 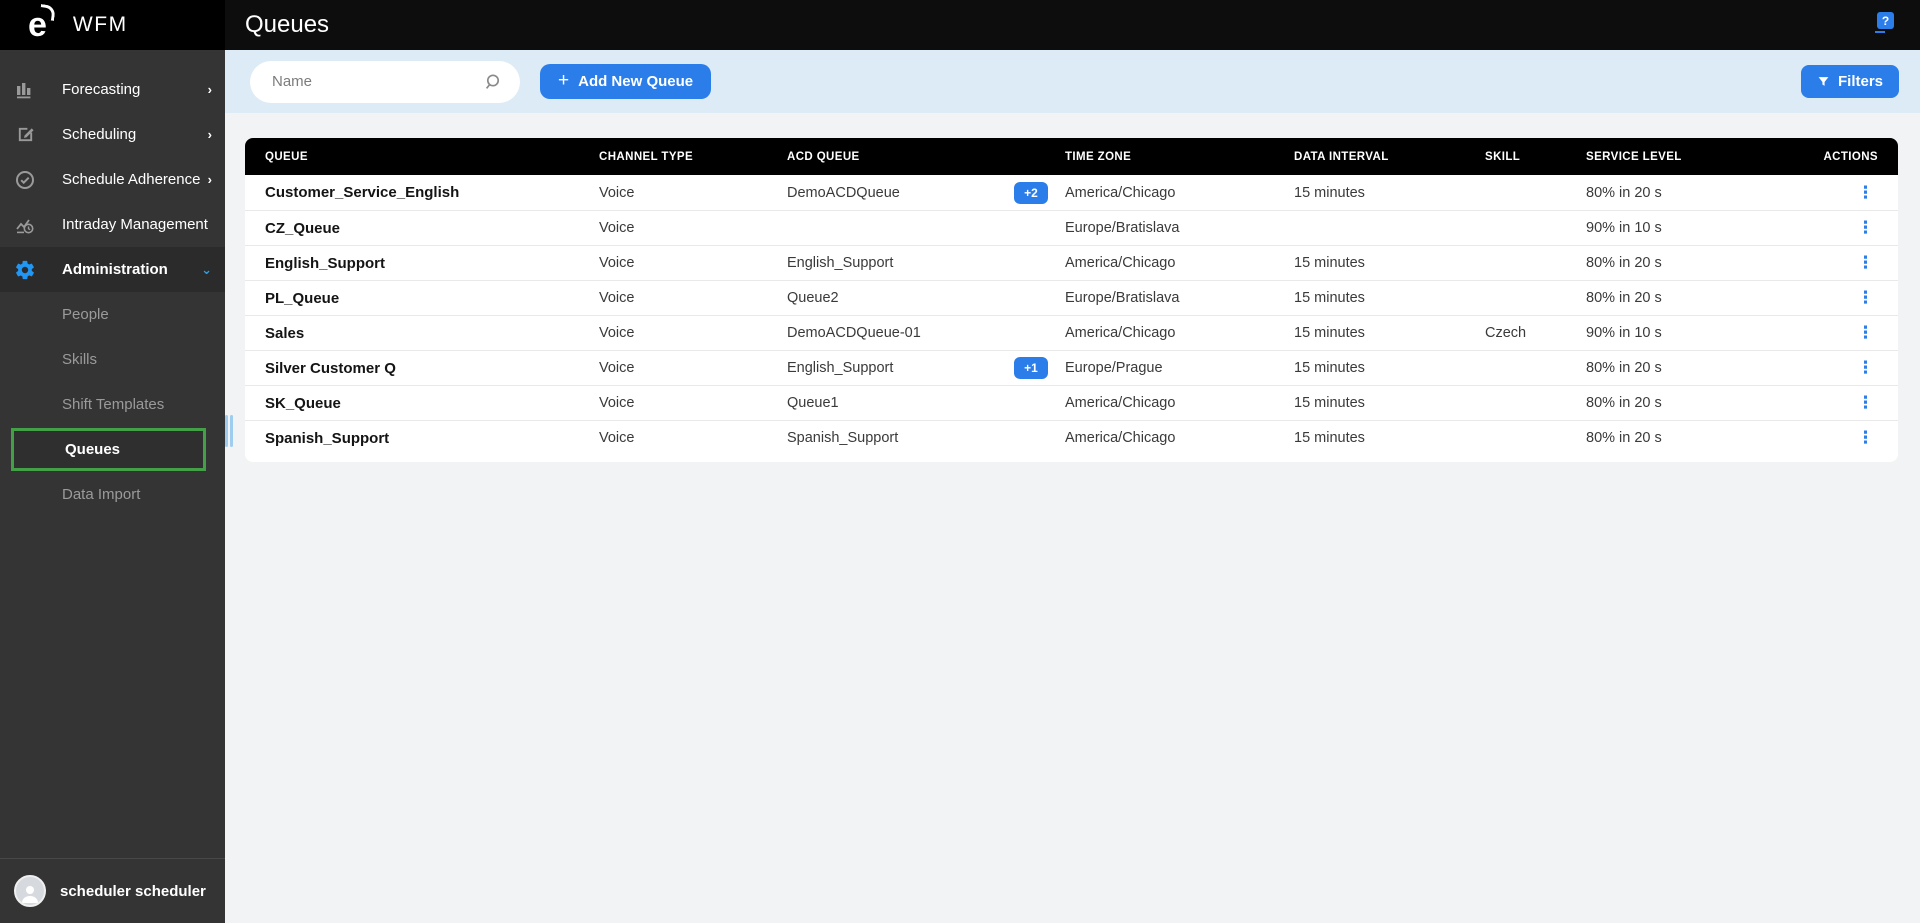 I want to click on sidebar-item-queues: Queues, so click(x=108, y=449).